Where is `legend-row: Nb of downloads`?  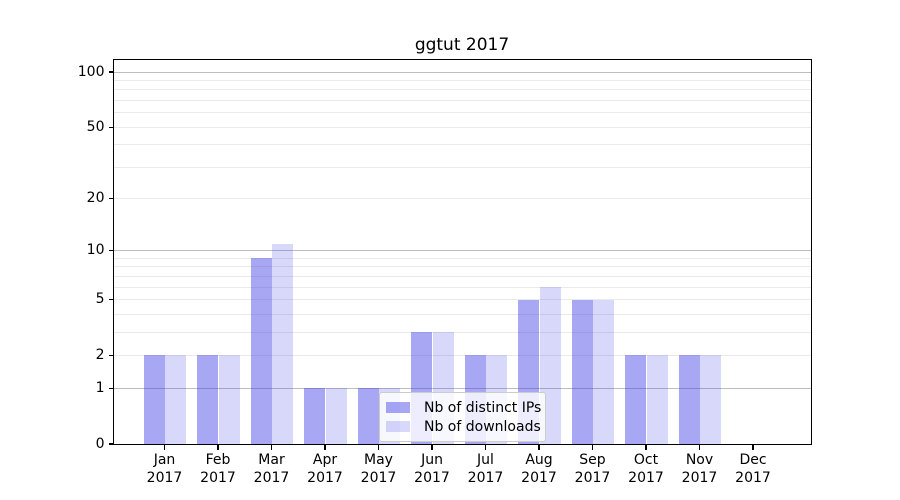 legend-row: Nb of downloads is located at coordinates (463, 426).